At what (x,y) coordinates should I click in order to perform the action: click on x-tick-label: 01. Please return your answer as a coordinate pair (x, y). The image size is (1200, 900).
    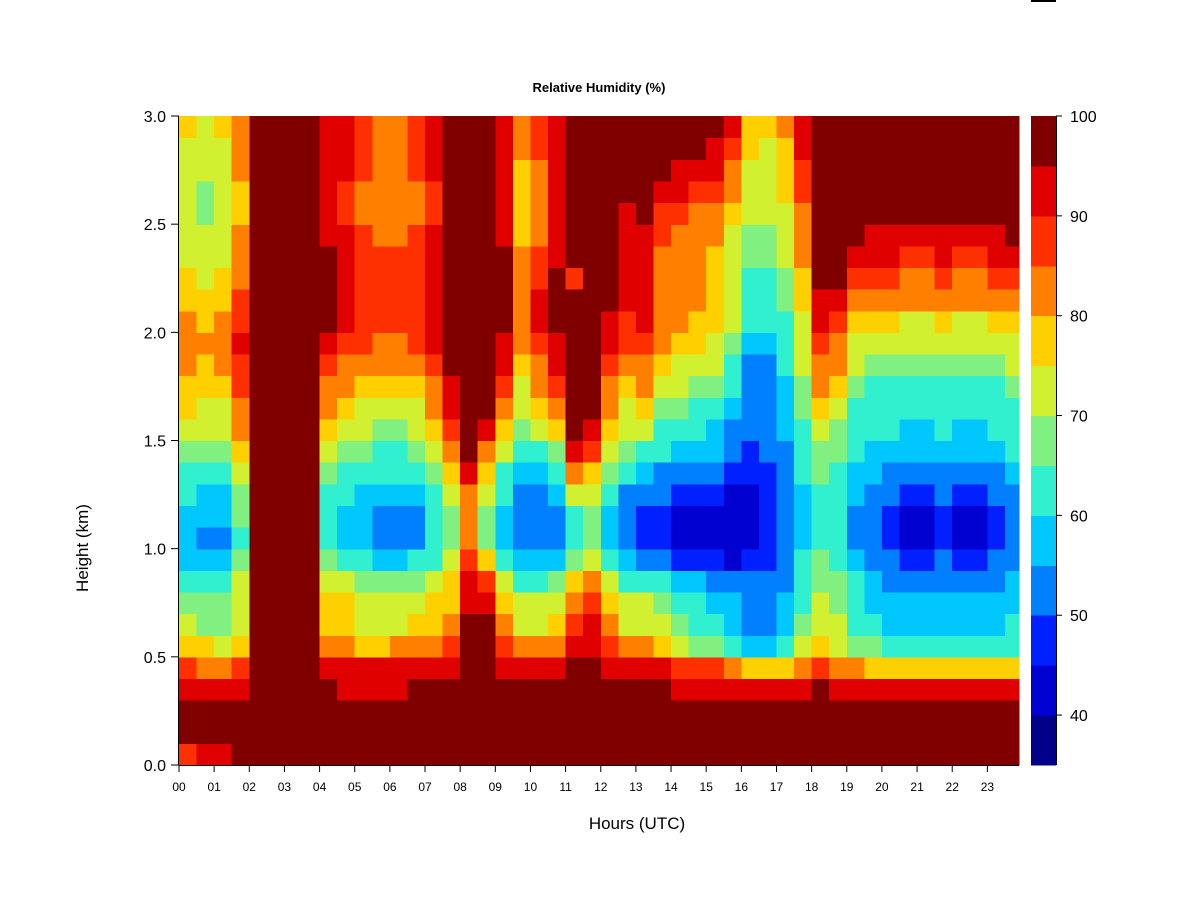
    Looking at the image, I should click on (214, 787).